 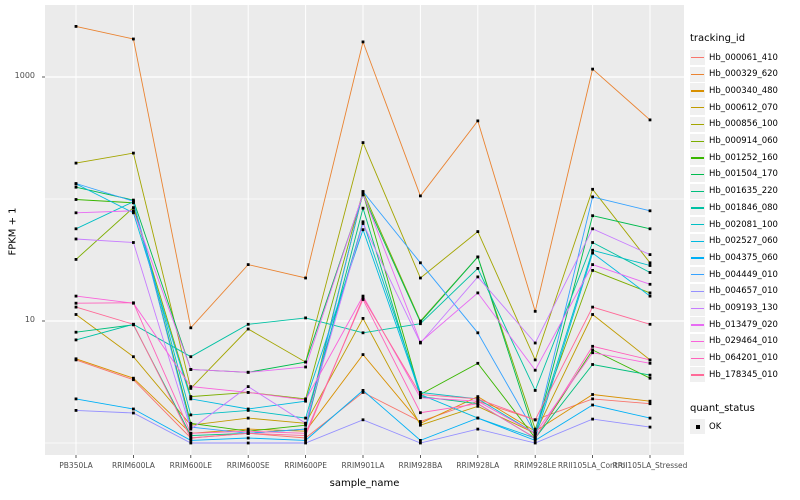 What do you see at coordinates (76, 465) in the screenshot?
I see `x-tick-label: PB350LA` at bounding box center [76, 465].